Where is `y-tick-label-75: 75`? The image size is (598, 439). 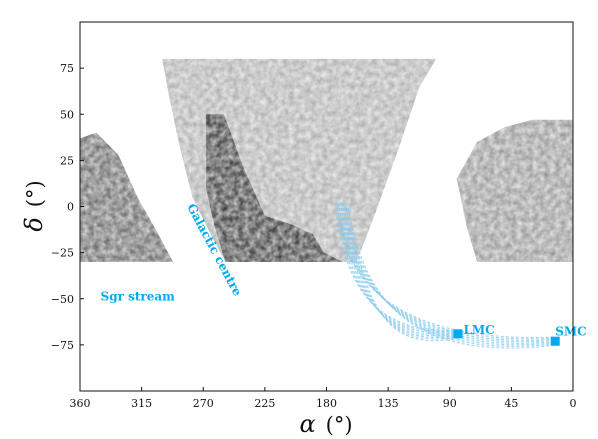 y-tick-label-75: 75 is located at coordinates (67, 68).